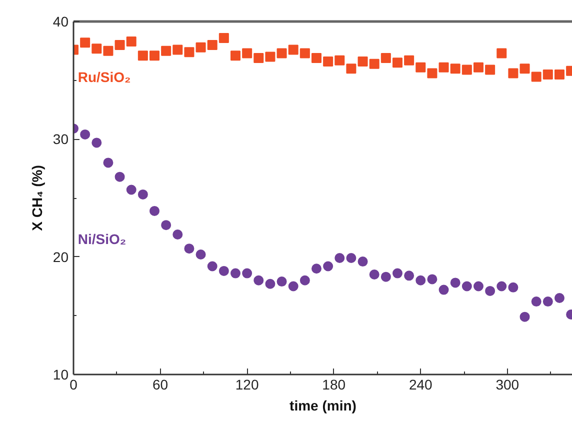 The height and width of the screenshot is (424, 572). I want to click on x-tick-label: 60, so click(160, 384).